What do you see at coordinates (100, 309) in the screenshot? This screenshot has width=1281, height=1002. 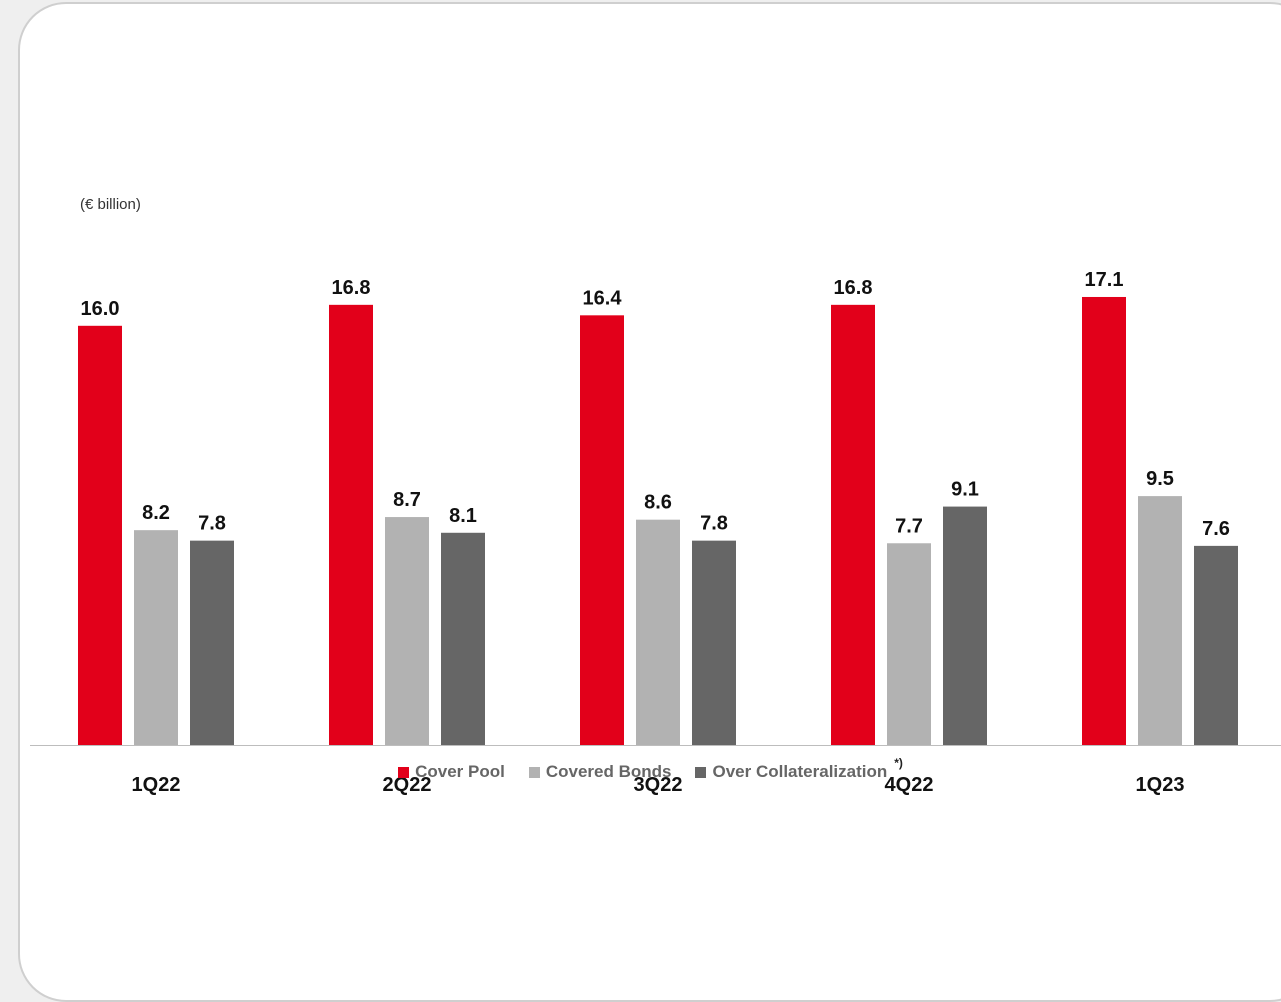 I see `data-label: 16.0` at bounding box center [100, 309].